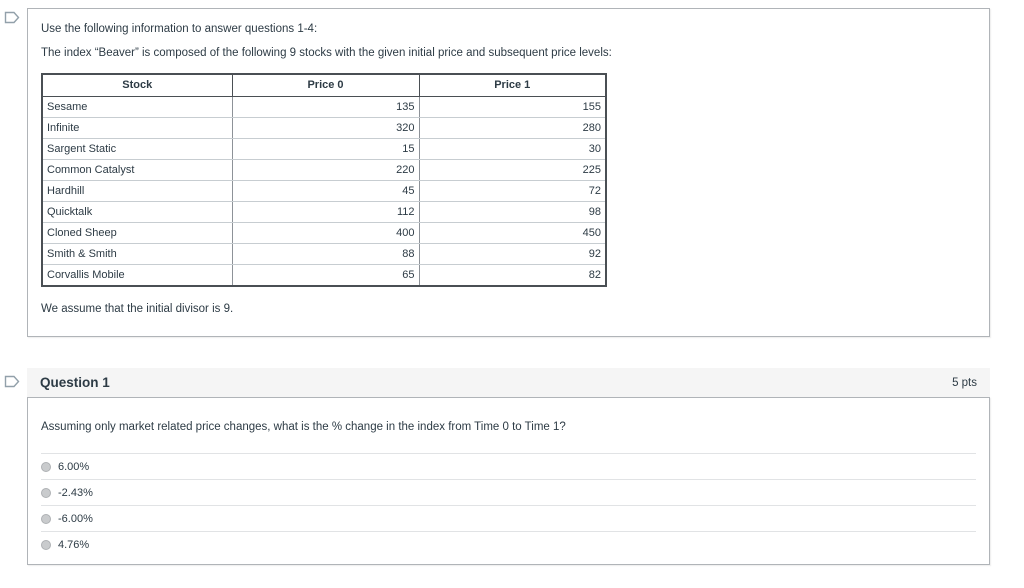  I want to click on cell-price1: 92, so click(512, 254).